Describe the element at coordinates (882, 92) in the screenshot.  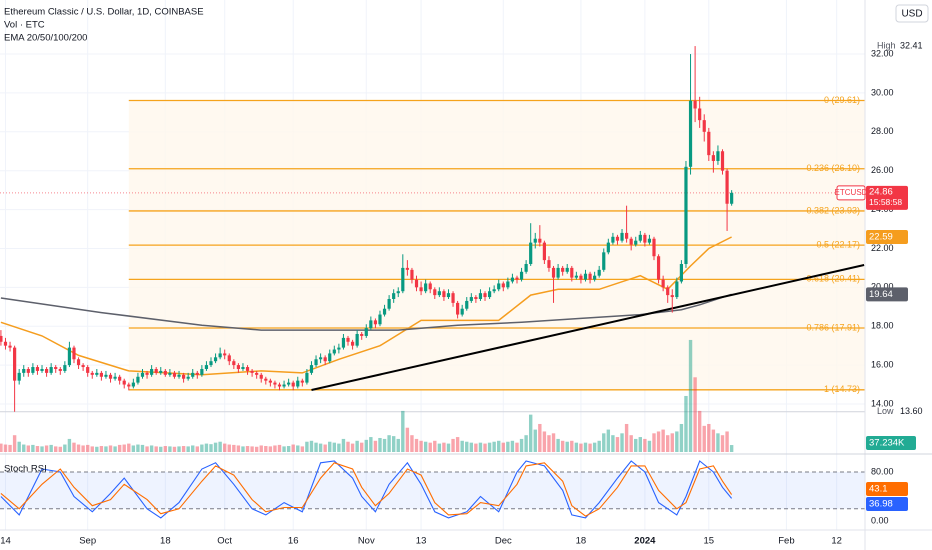
I see `y-tick-label: 30.00` at that location.